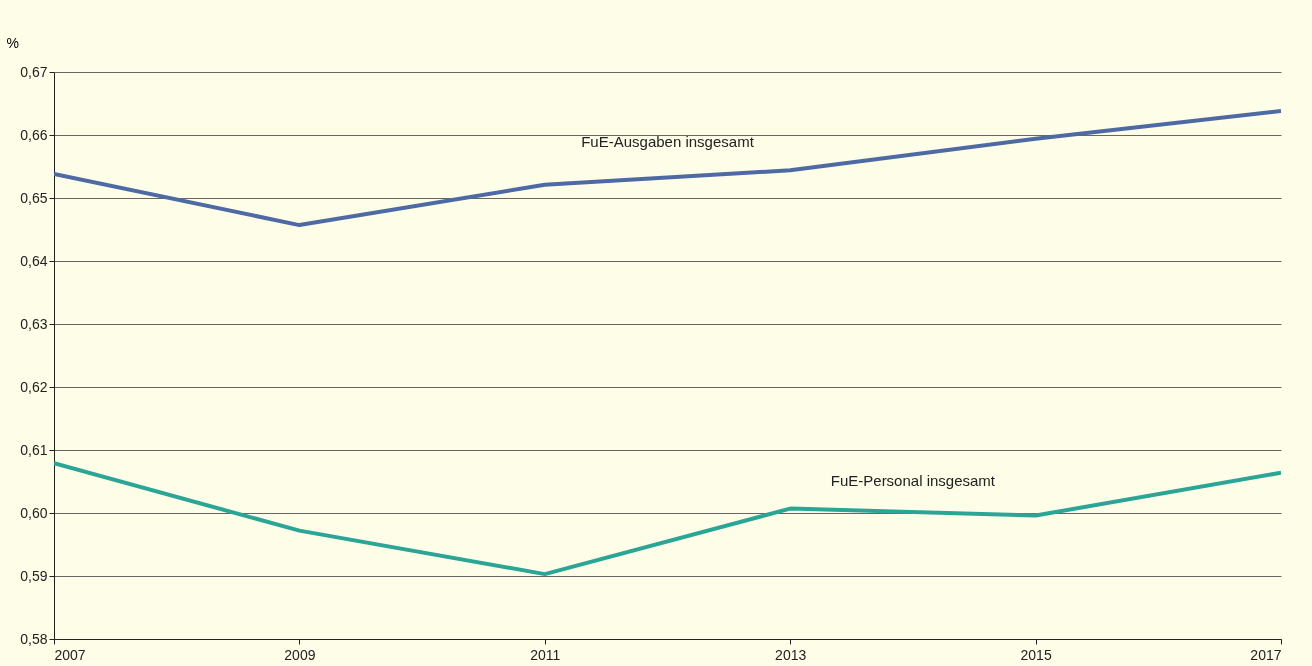  What do you see at coordinates (34, 197) in the screenshot?
I see `y-tick-label: 0,65` at bounding box center [34, 197].